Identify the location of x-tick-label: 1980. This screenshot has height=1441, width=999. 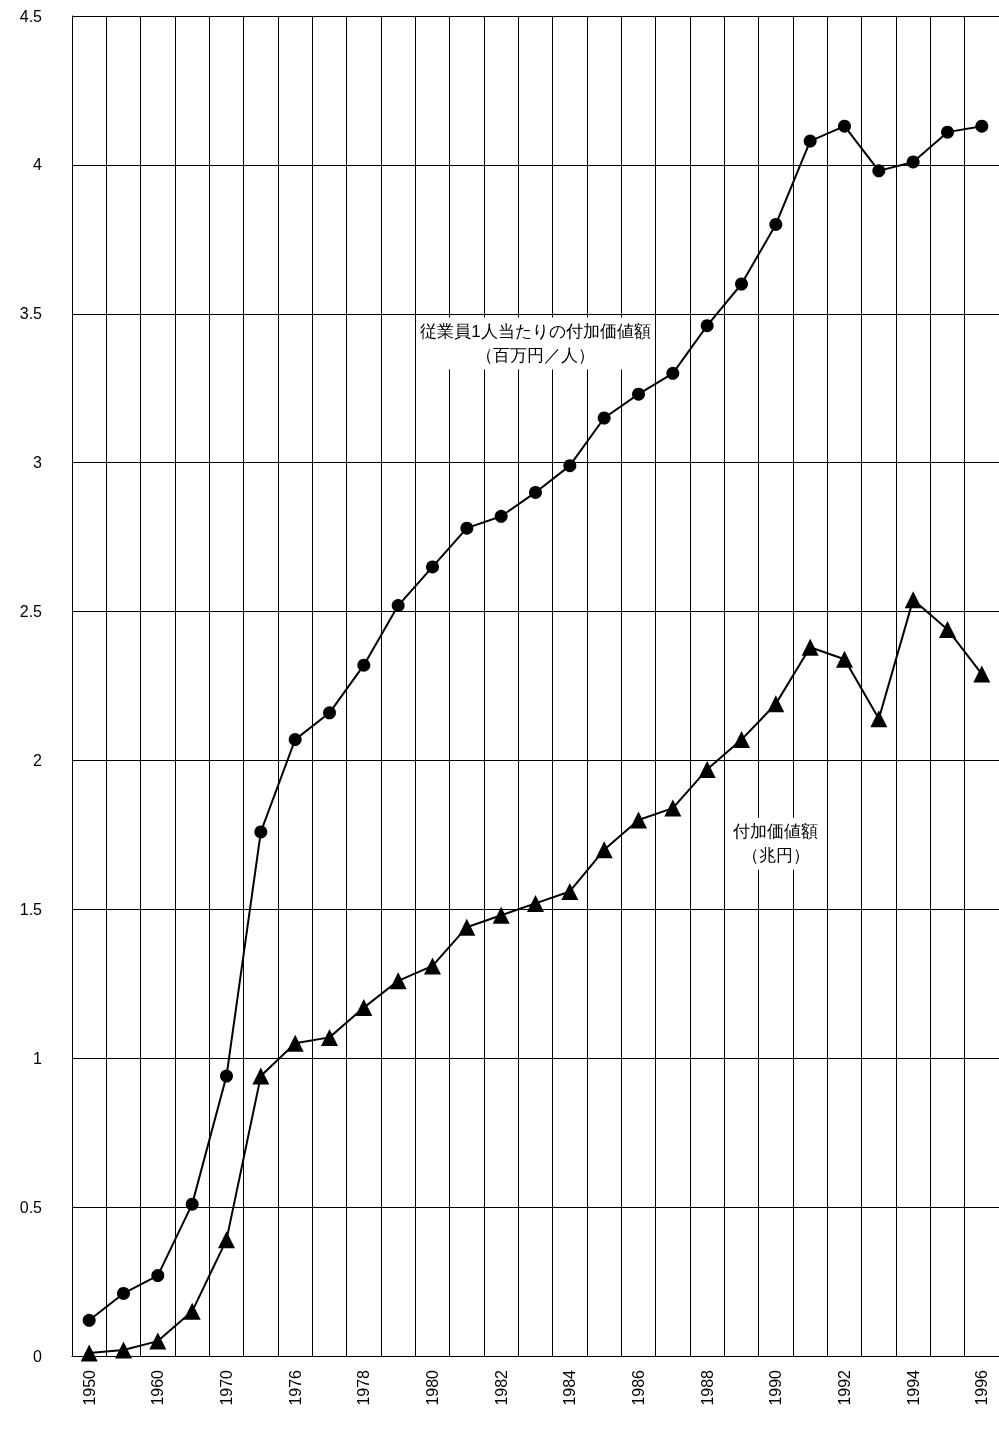
(432, 1387).